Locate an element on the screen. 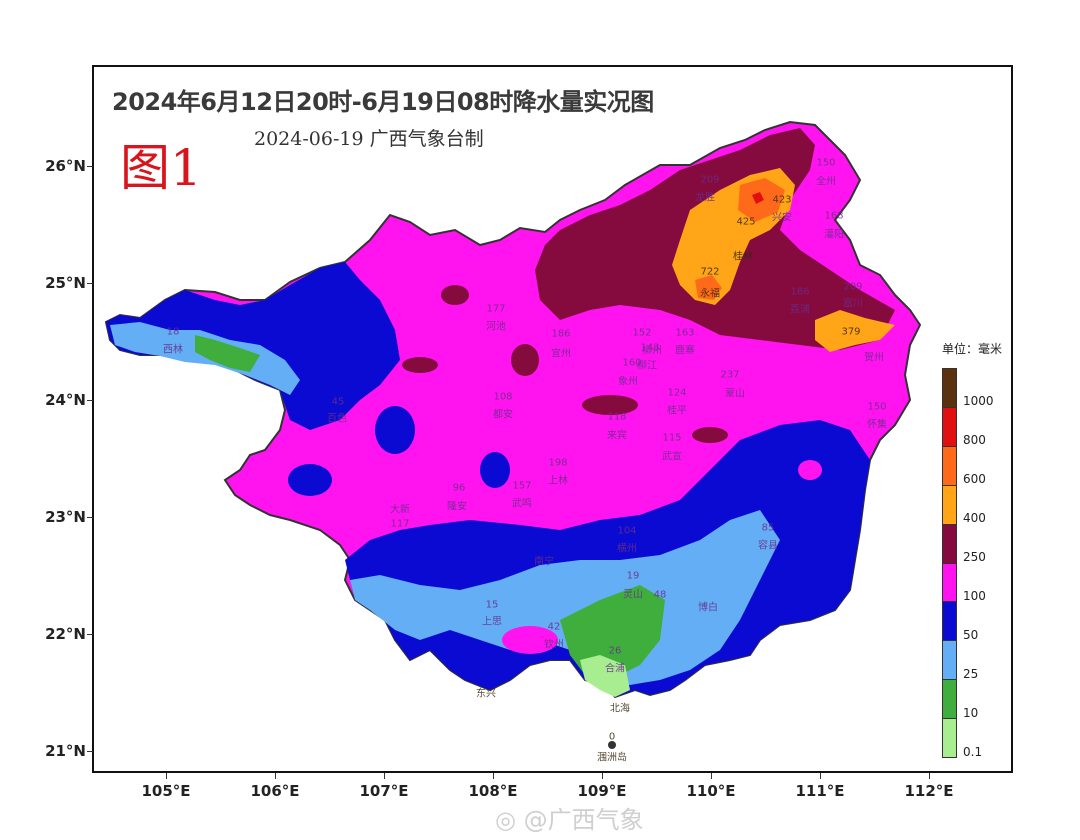  station-value: 117 is located at coordinates (400, 524).